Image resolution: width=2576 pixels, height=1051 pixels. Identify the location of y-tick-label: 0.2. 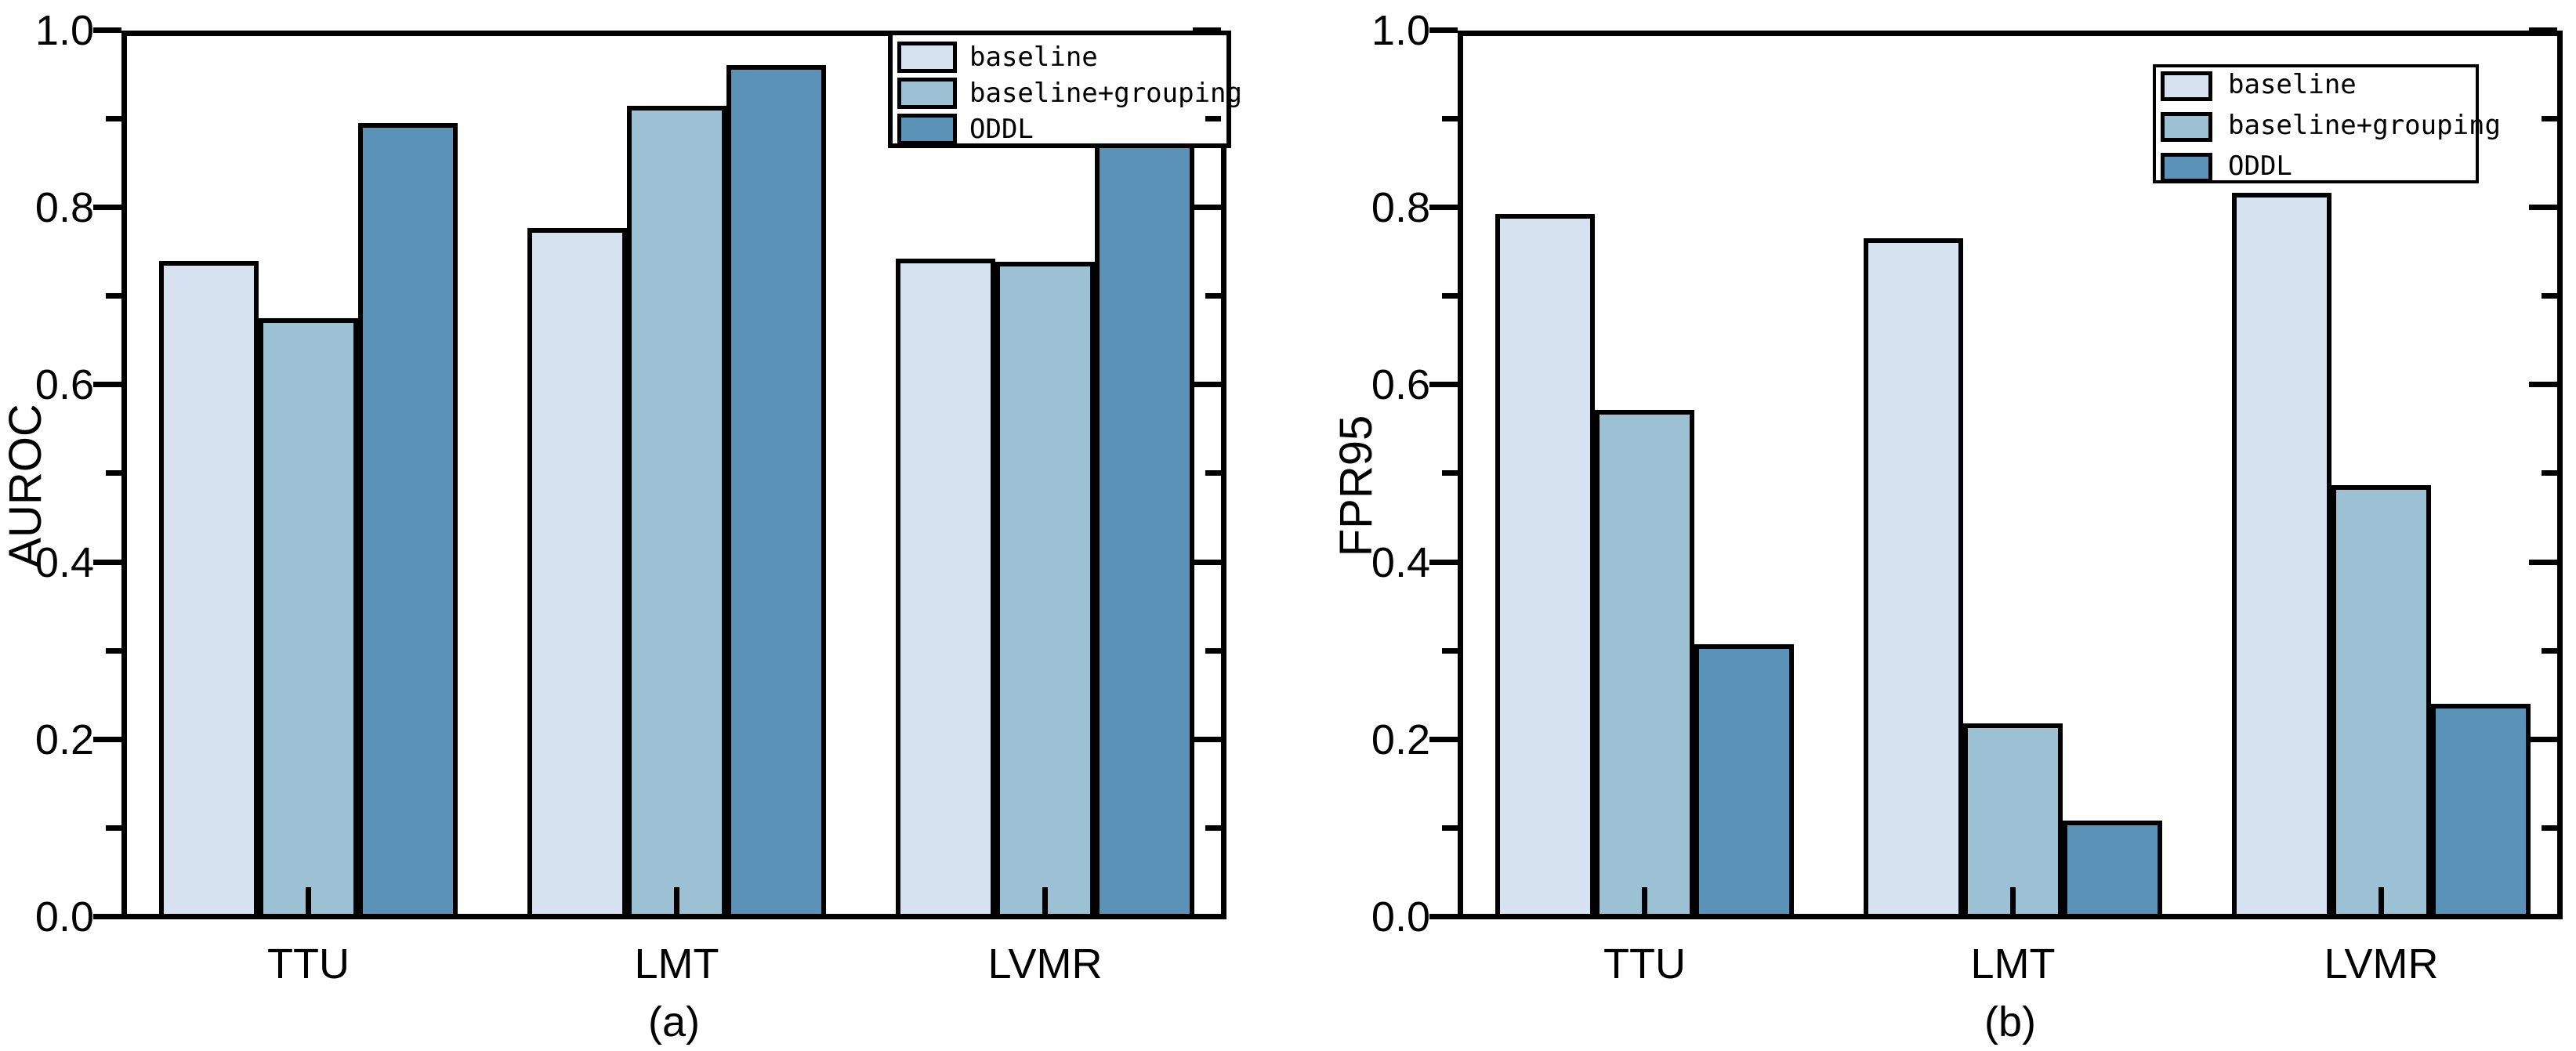
(1400, 739).